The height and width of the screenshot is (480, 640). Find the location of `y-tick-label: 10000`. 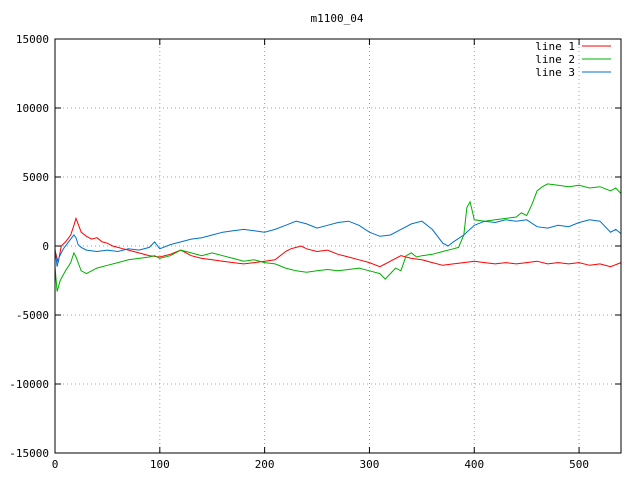

y-tick-label: 10000 is located at coordinates (32, 108).